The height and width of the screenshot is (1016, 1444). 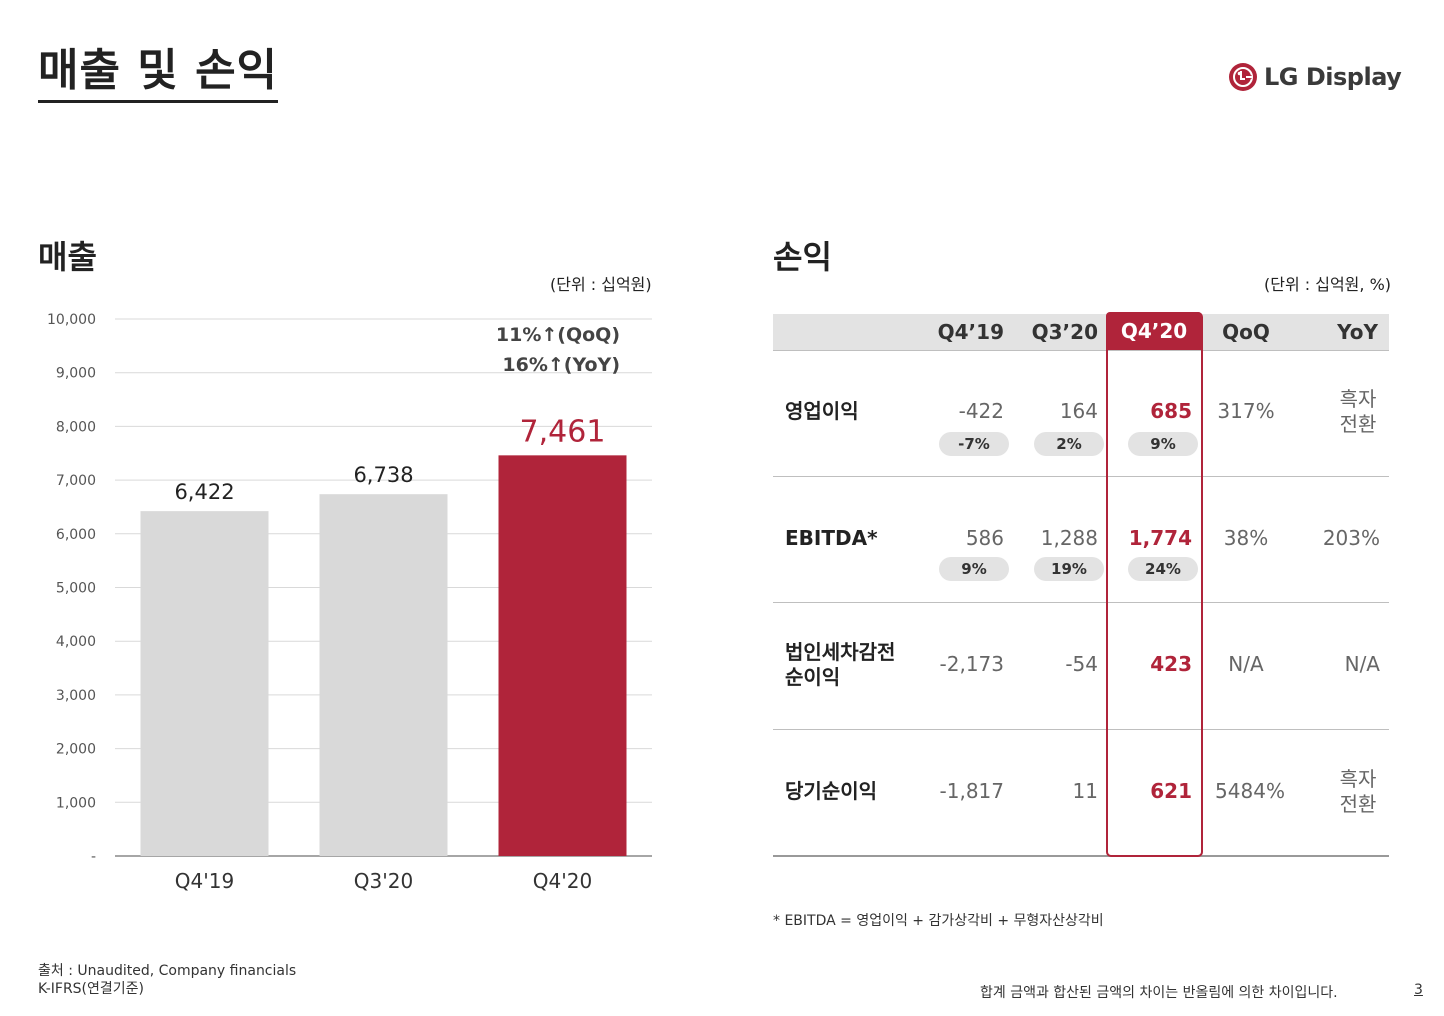 I want to click on page-number: 3, so click(x=1418, y=990).